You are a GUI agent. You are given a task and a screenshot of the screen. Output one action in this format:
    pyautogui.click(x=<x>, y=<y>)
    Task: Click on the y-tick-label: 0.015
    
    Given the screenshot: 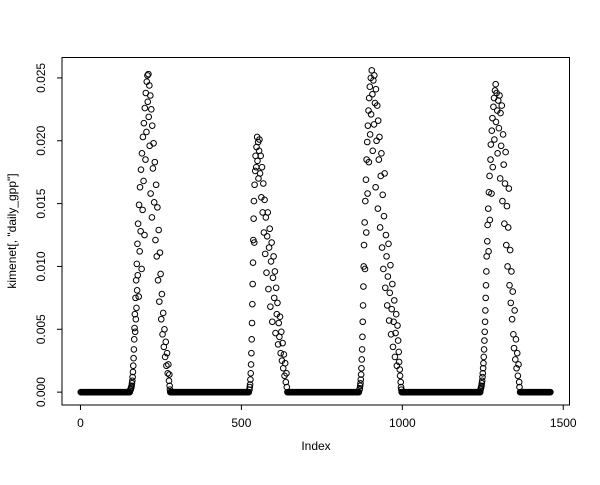 What is the action you would take?
    pyautogui.click(x=41, y=203)
    